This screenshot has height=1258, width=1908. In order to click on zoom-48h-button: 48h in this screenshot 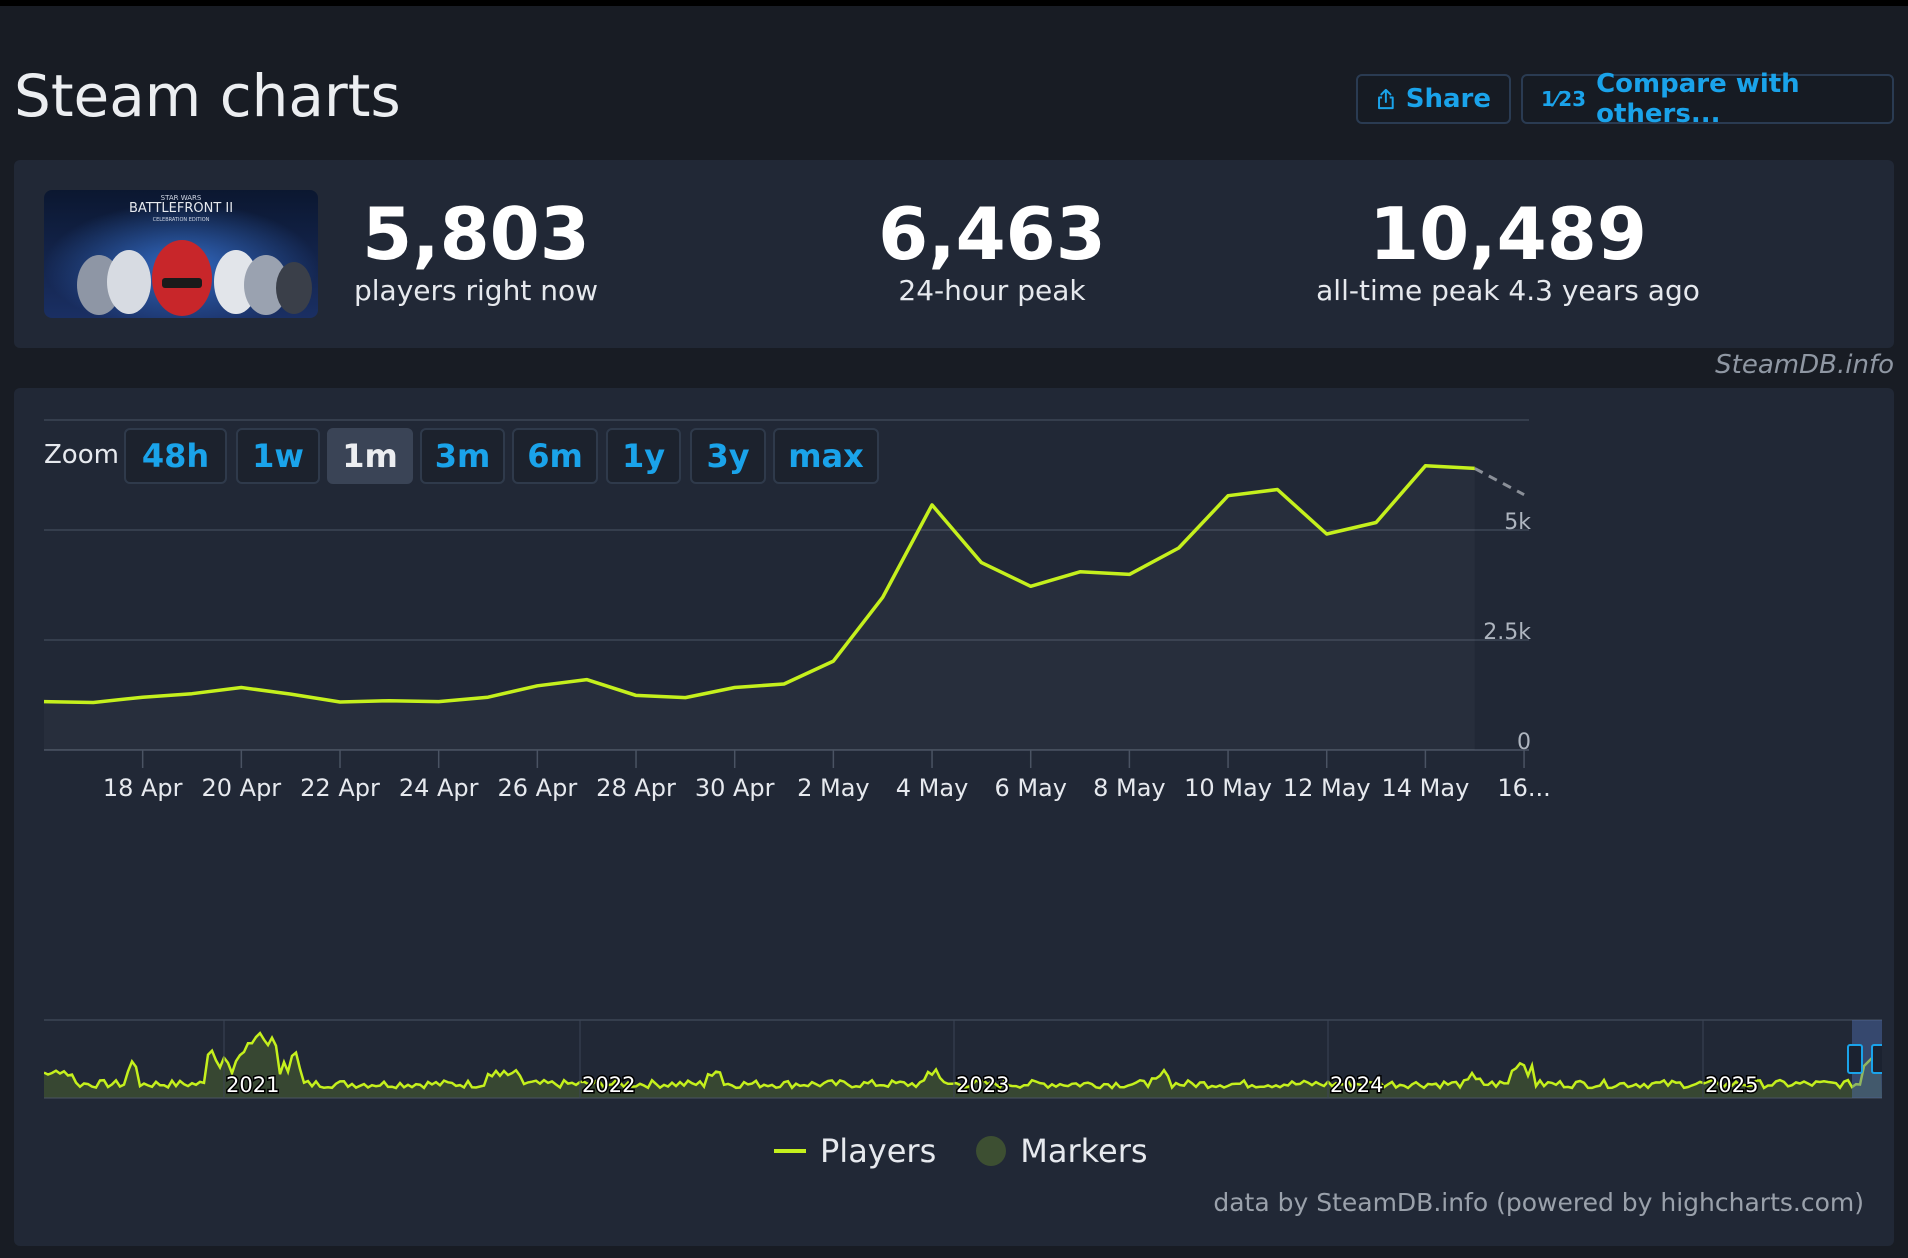, I will do `click(175, 456)`.